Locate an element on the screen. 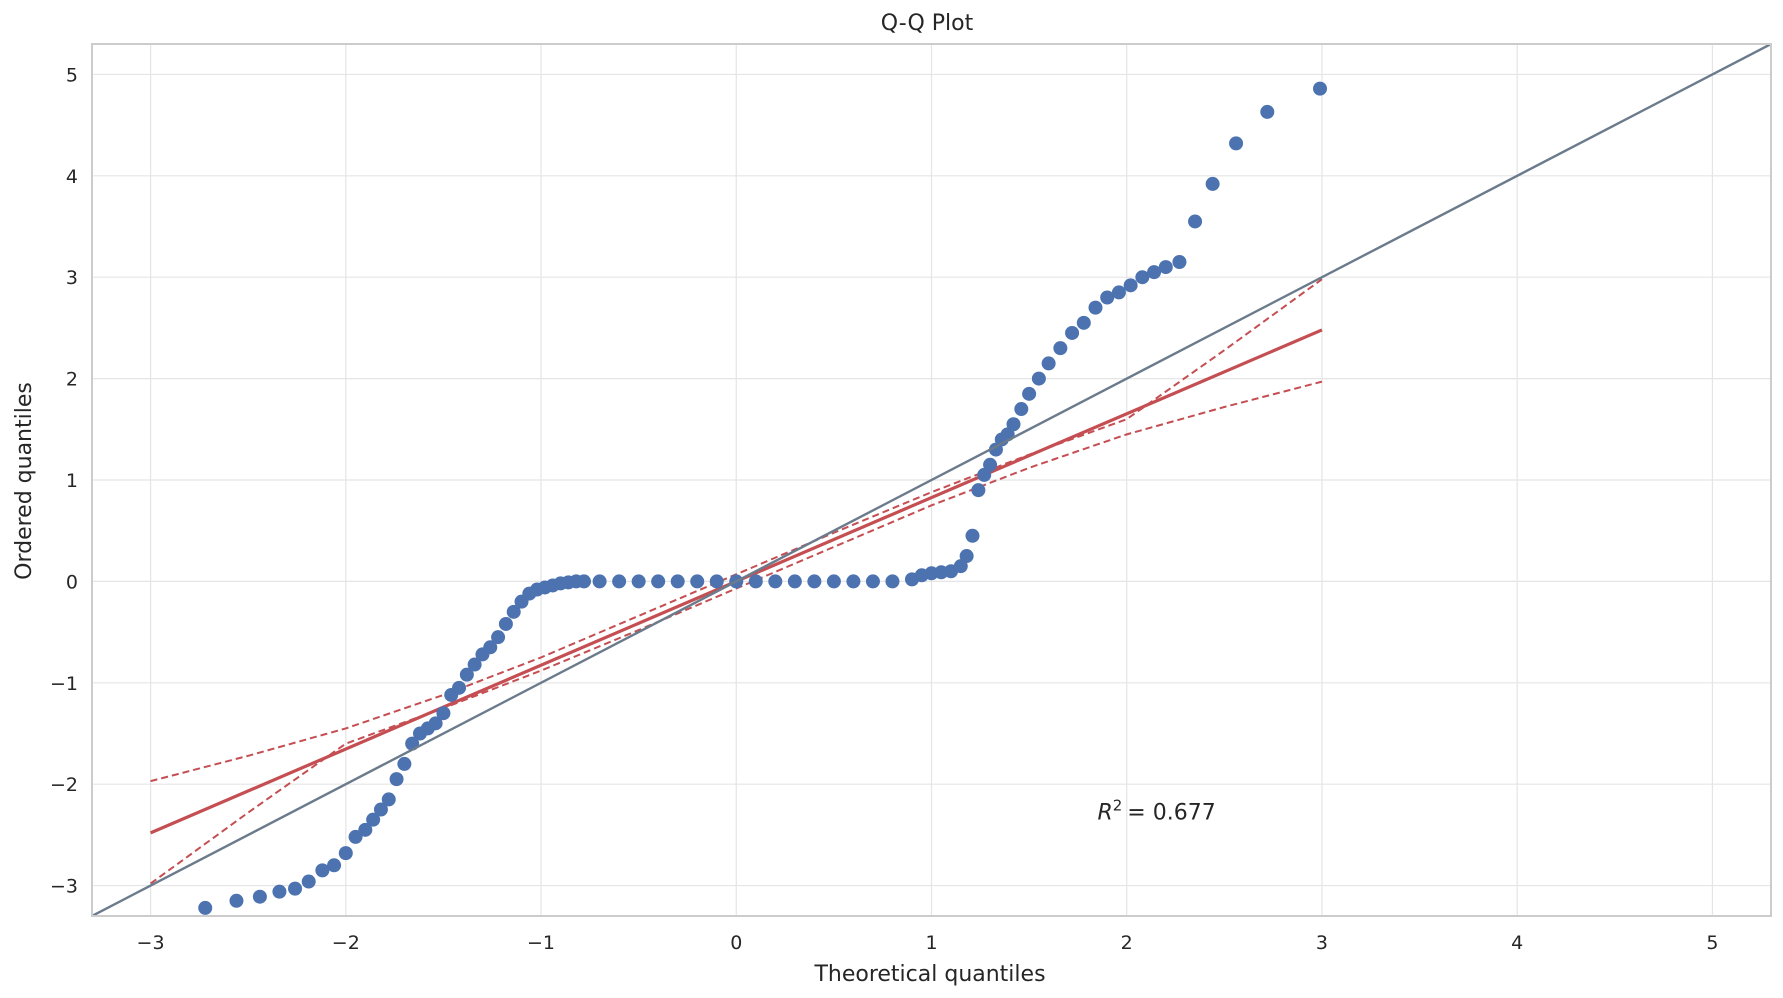  r2-value: = 0.677 is located at coordinates (1171, 813).